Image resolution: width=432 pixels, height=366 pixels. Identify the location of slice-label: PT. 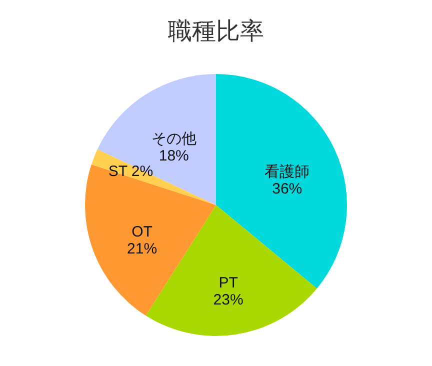
(228, 283).